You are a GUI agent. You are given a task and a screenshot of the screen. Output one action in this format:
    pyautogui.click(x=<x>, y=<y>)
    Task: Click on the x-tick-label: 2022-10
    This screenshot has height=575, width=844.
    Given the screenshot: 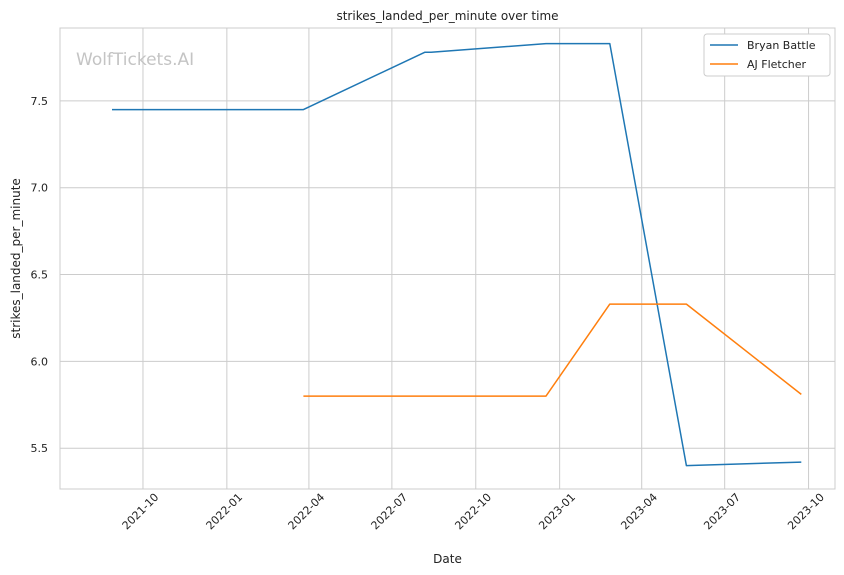 What is the action you would take?
    pyautogui.click(x=473, y=512)
    